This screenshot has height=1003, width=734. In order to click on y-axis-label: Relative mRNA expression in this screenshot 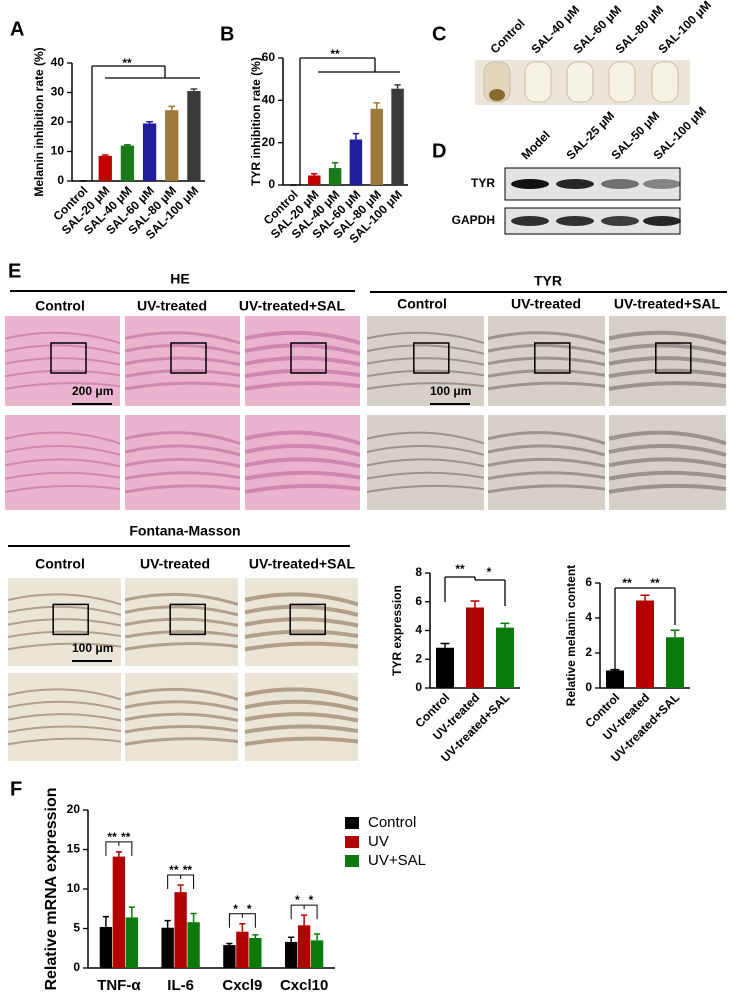, I will do `click(51, 888)`.